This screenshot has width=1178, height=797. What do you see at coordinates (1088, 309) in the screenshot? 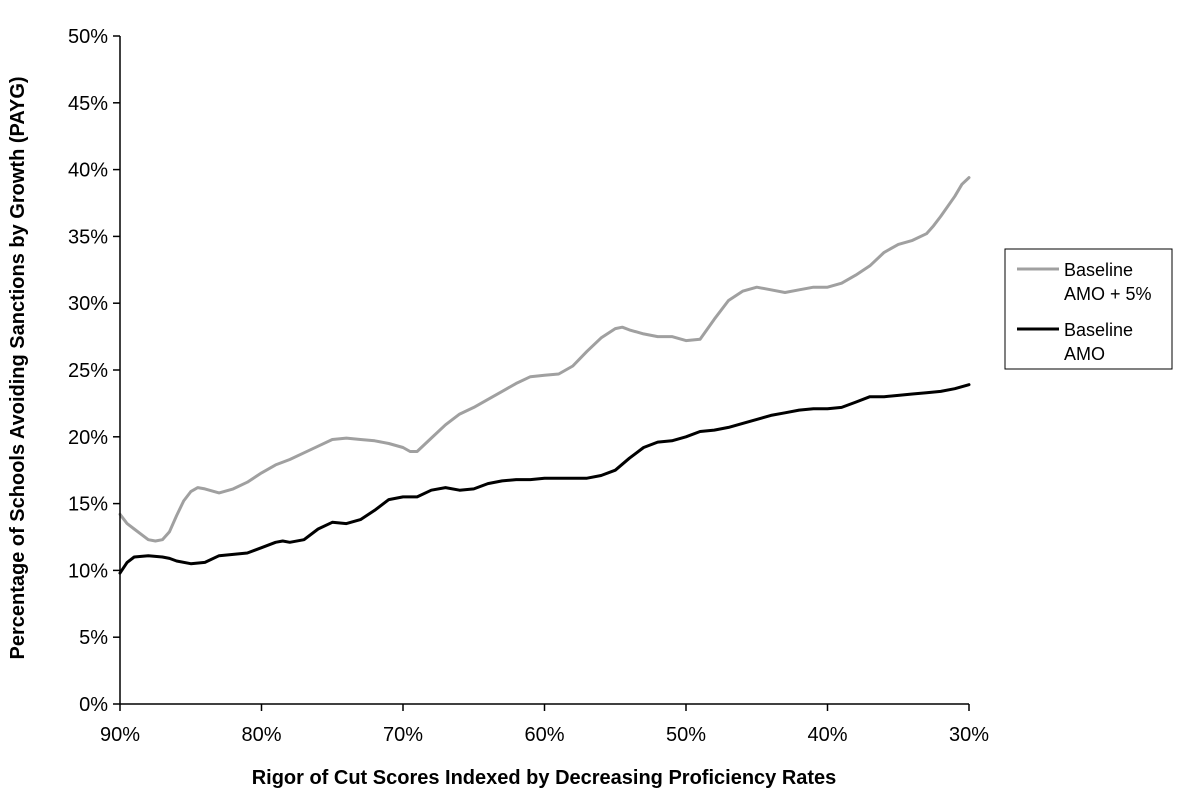
I see `legend: Baseline AMO + 5% Baseline AMO` at bounding box center [1088, 309].